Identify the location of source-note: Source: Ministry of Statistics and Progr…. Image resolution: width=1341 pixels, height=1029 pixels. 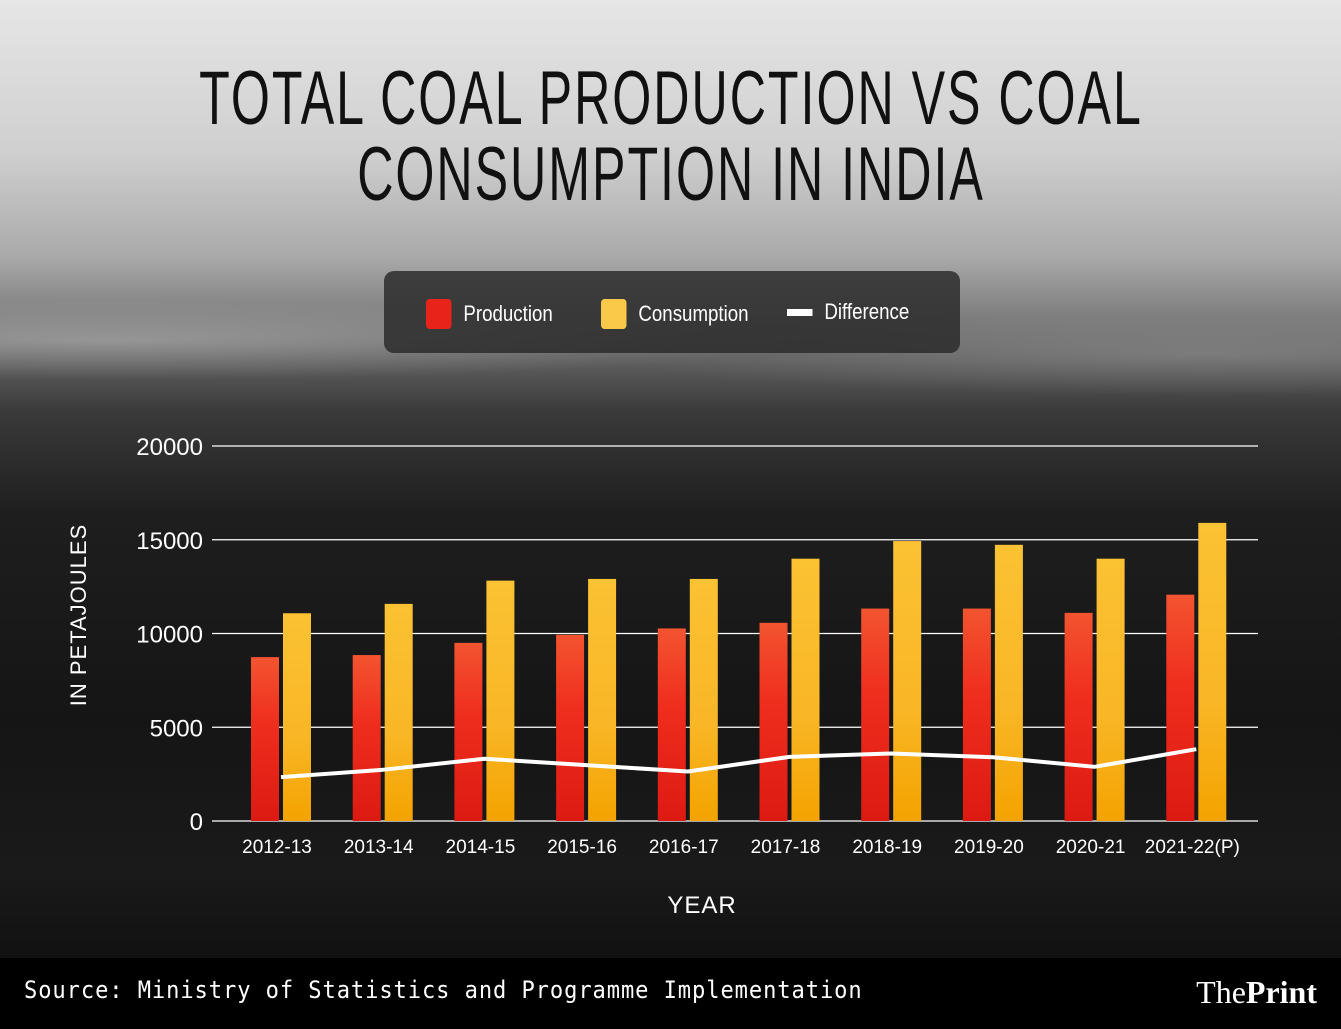
(443, 990).